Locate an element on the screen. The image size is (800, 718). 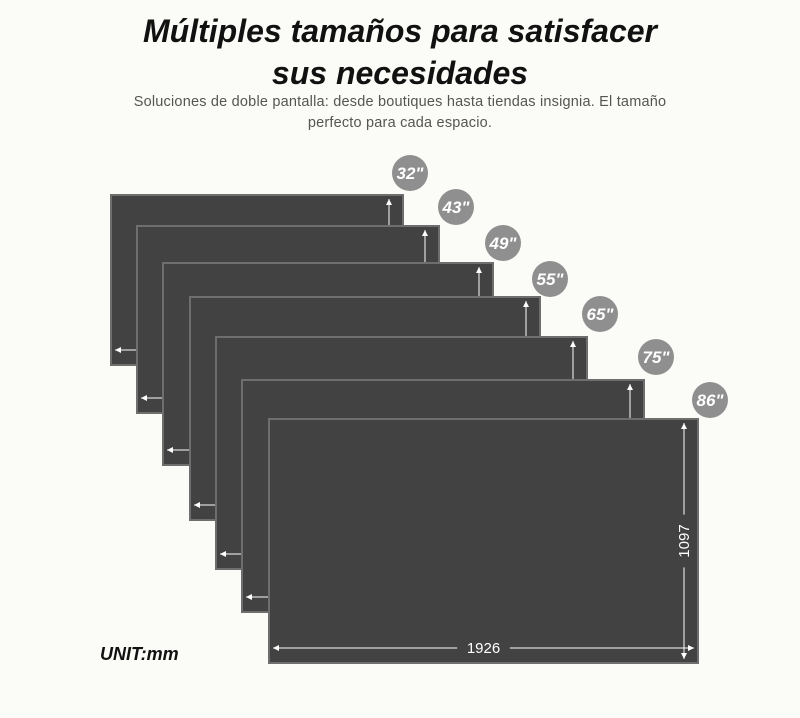
arrow-down-icon is located at coordinates (684, 656).